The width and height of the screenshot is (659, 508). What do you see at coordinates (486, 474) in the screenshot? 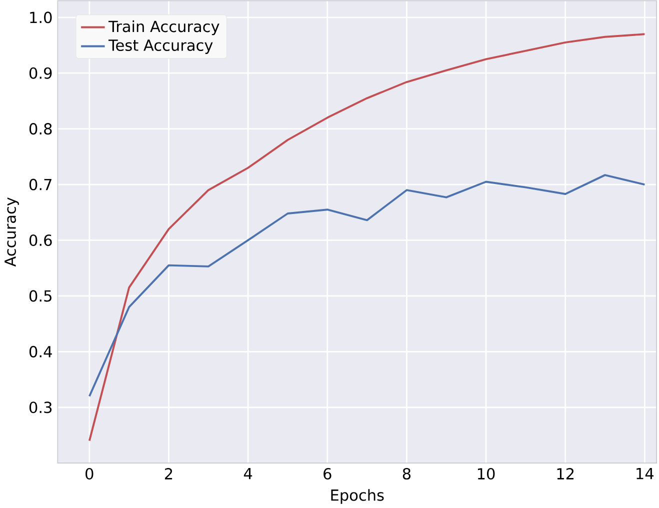
I see `x-tick-label: 10` at bounding box center [486, 474].